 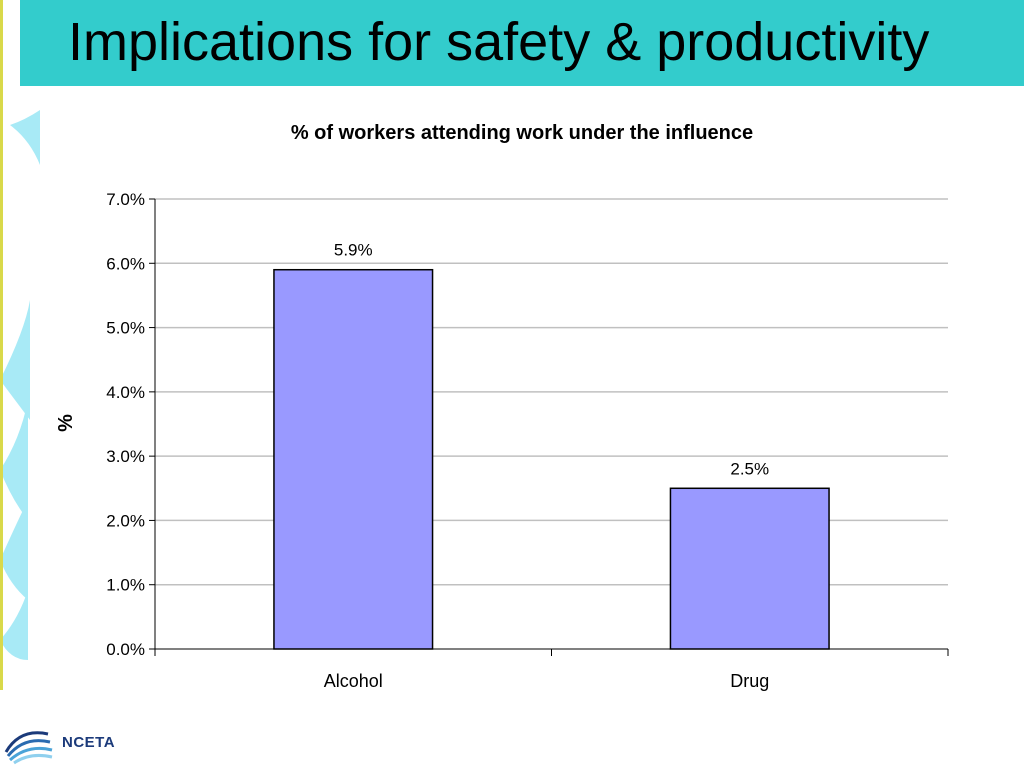 I want to click on y-tick-label: 2.0%, so click(x=125, y=520).